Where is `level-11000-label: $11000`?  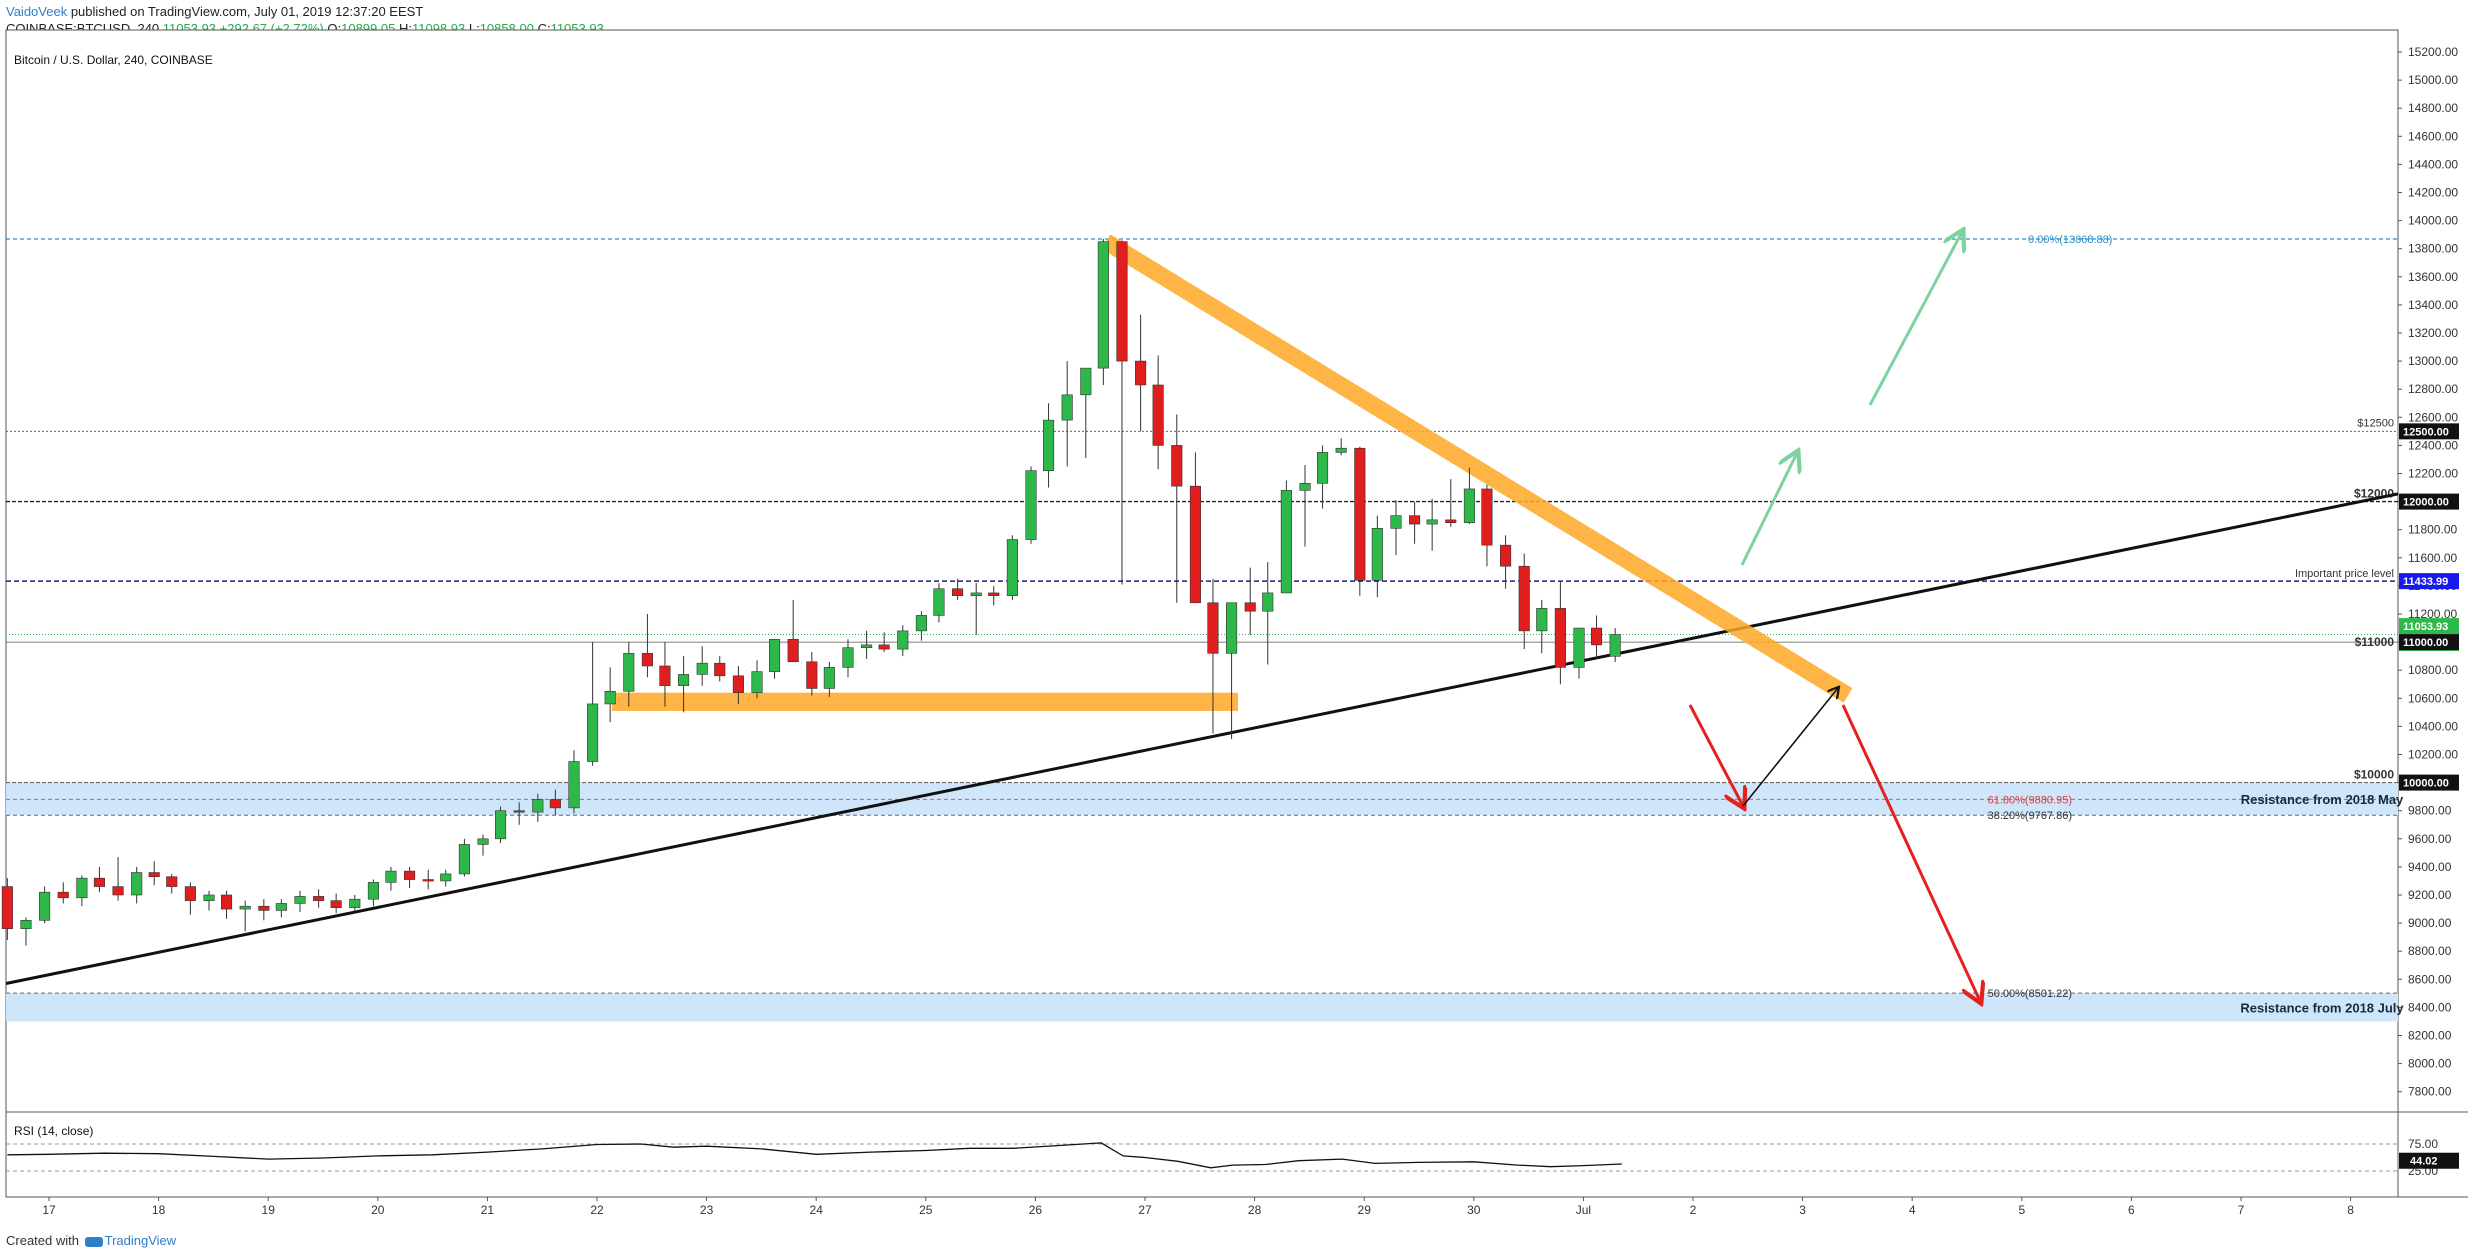
level-11000-label: $11000 is located at coordinates (2375, 642).